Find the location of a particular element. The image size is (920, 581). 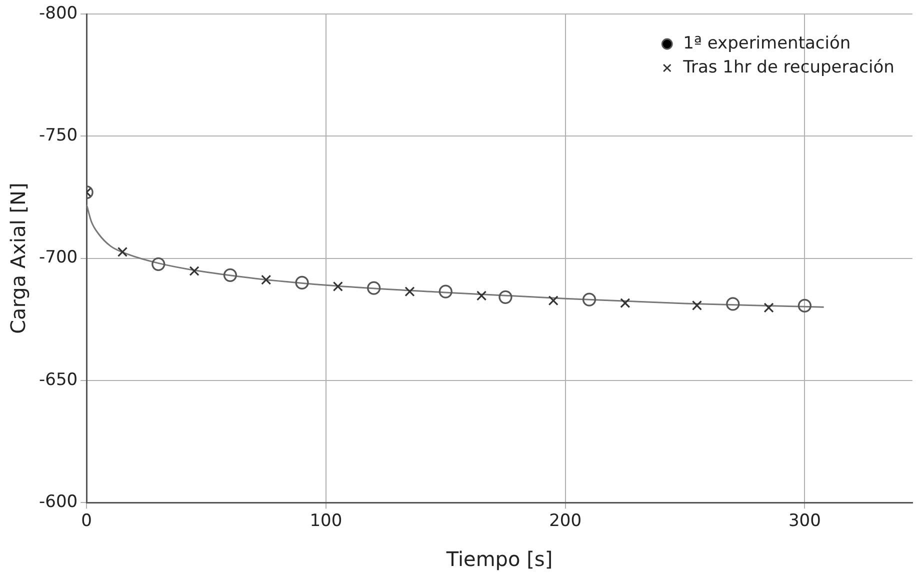

x-tick-label: 0 is located at coordinates (86, 521).